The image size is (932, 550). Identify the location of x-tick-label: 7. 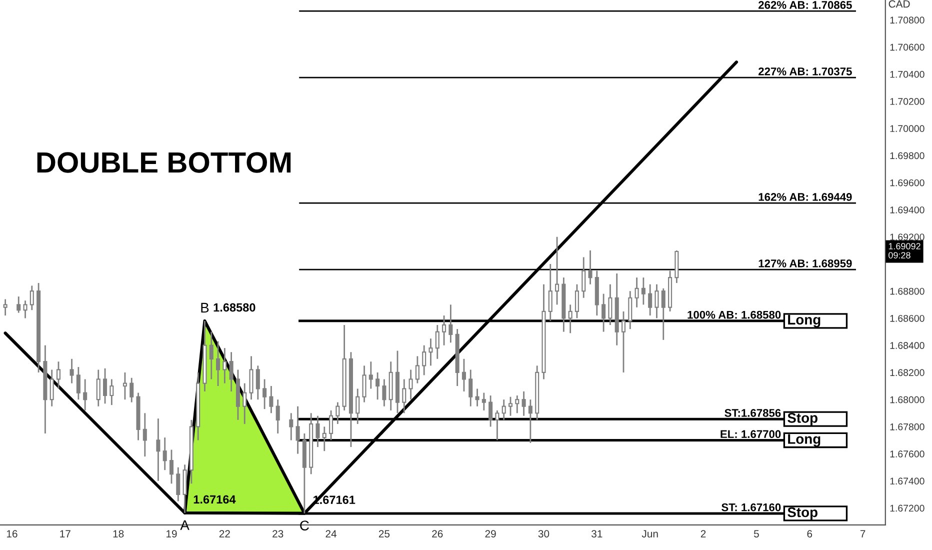
(863, 534).